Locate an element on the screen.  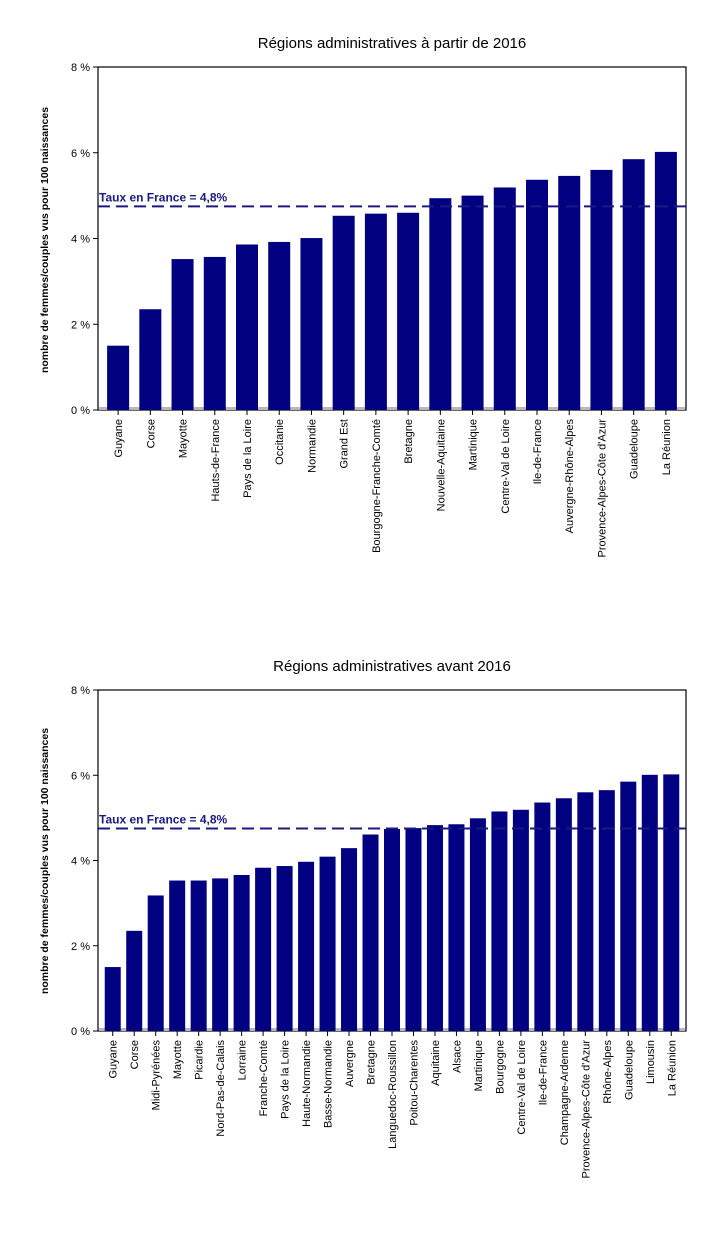
category-label: Languedoc-Roussillon is located at coordinates (393, 1094).